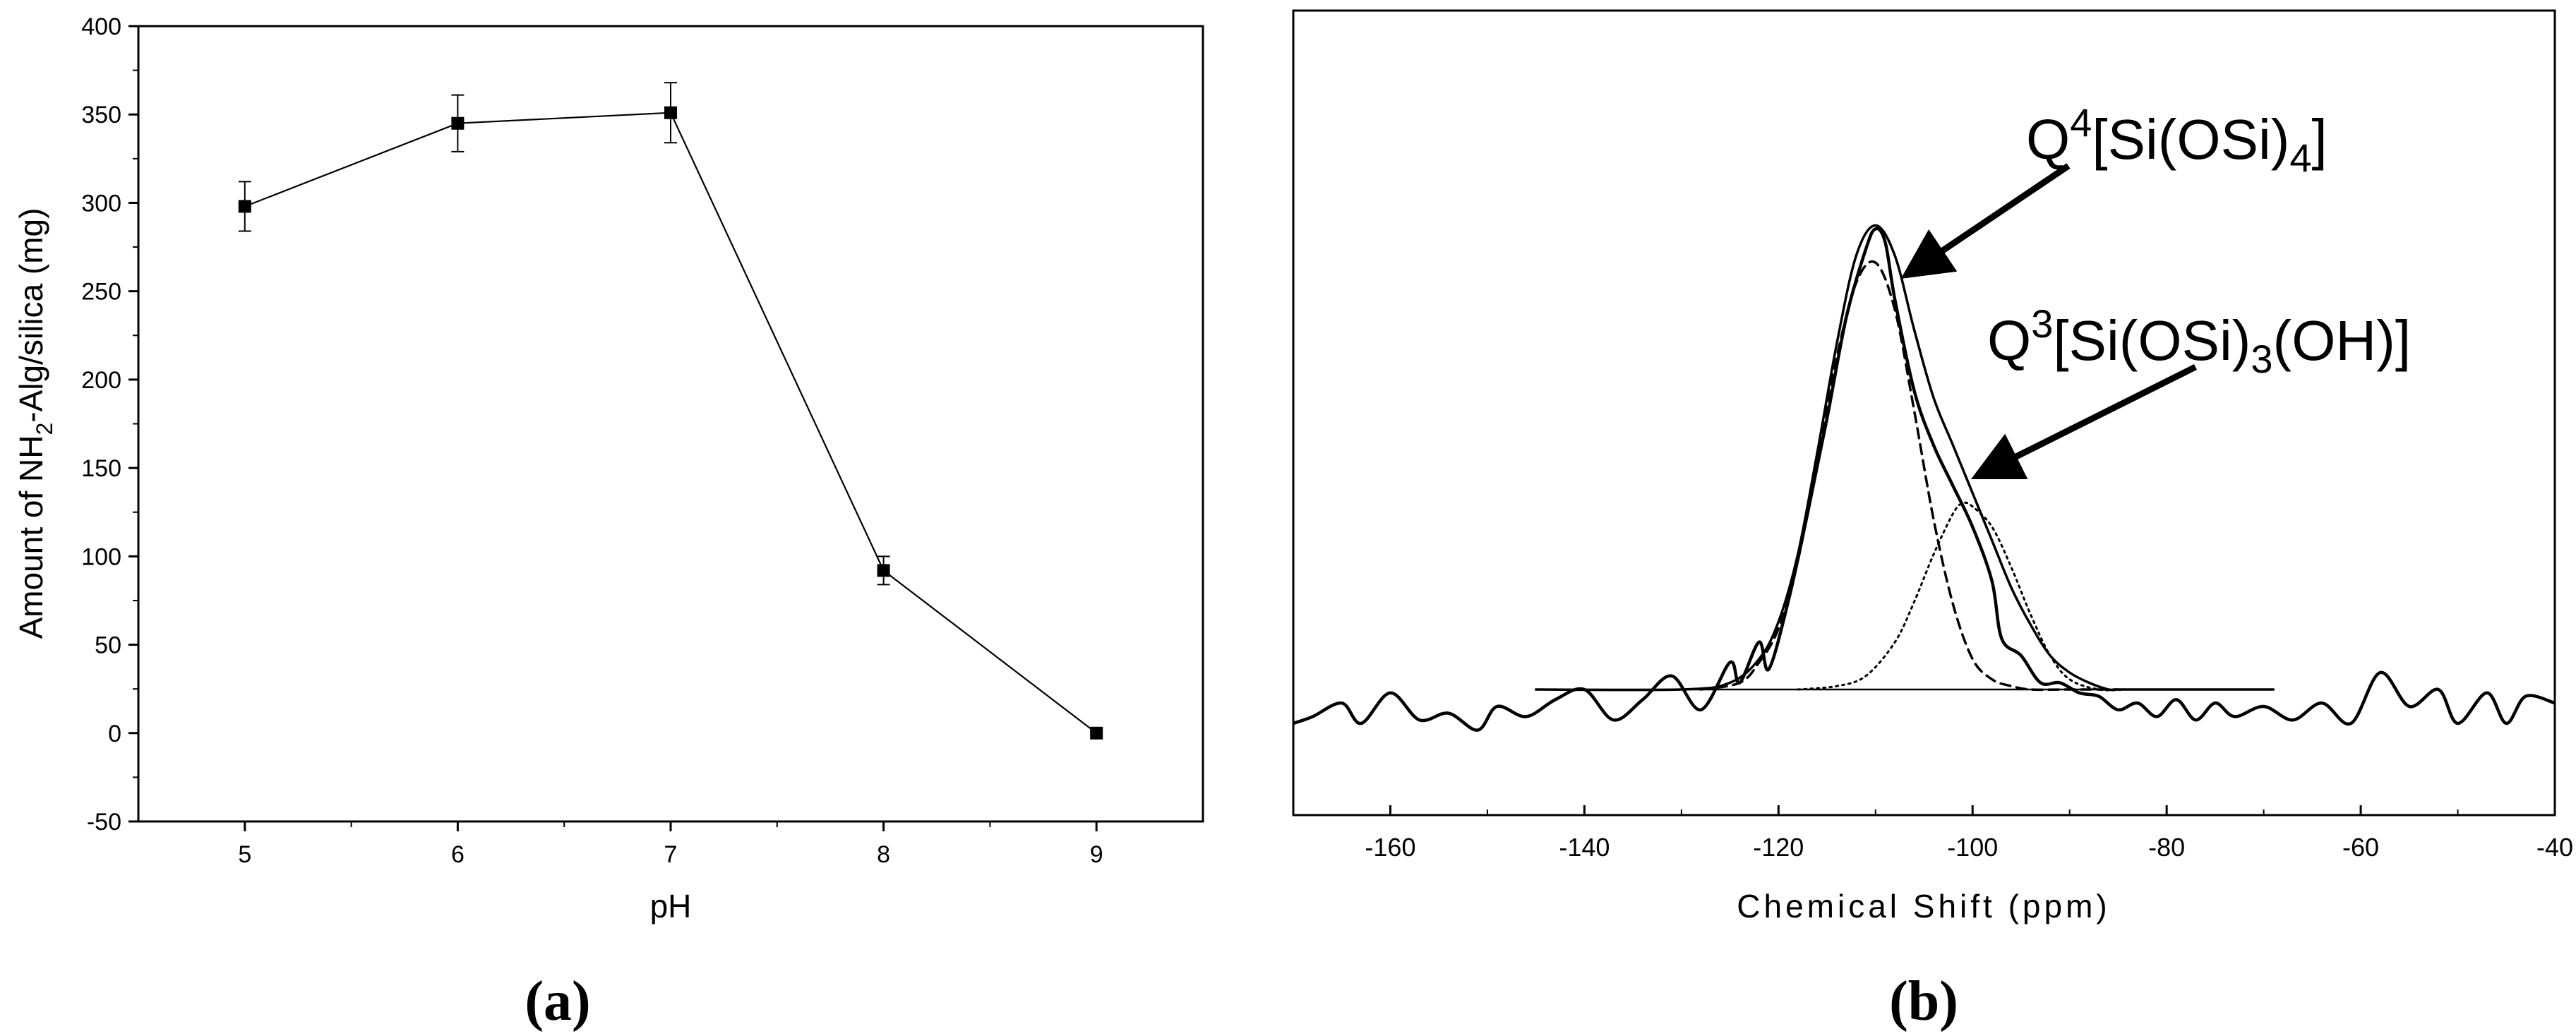 Image resolution: width=2576 pixels, height=1036 pixels. Describe the element at coordinates (2166, 848) in the screenshot. I see `x-tick-label: -80` at that location.